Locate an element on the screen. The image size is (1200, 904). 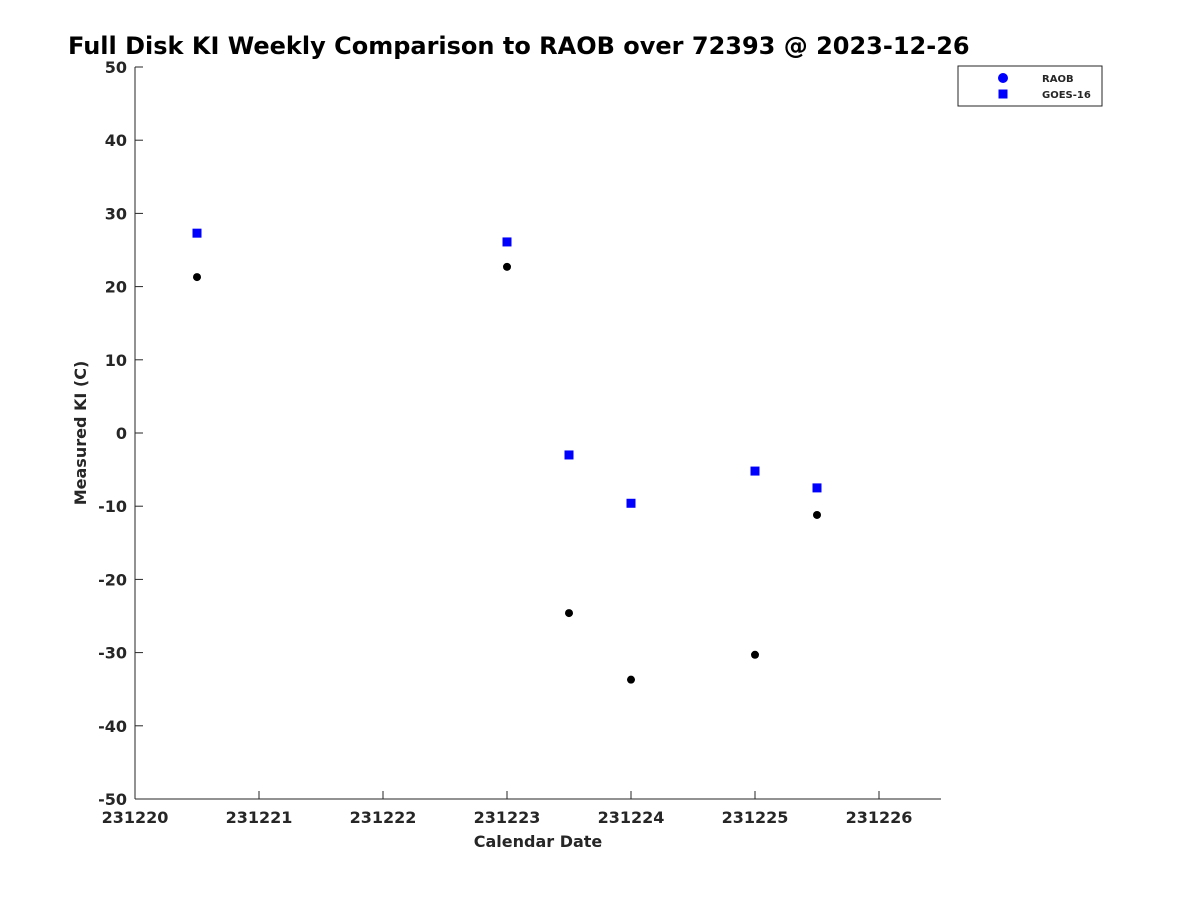
y-tick-label: -20 is located at coordinates (112, 579).